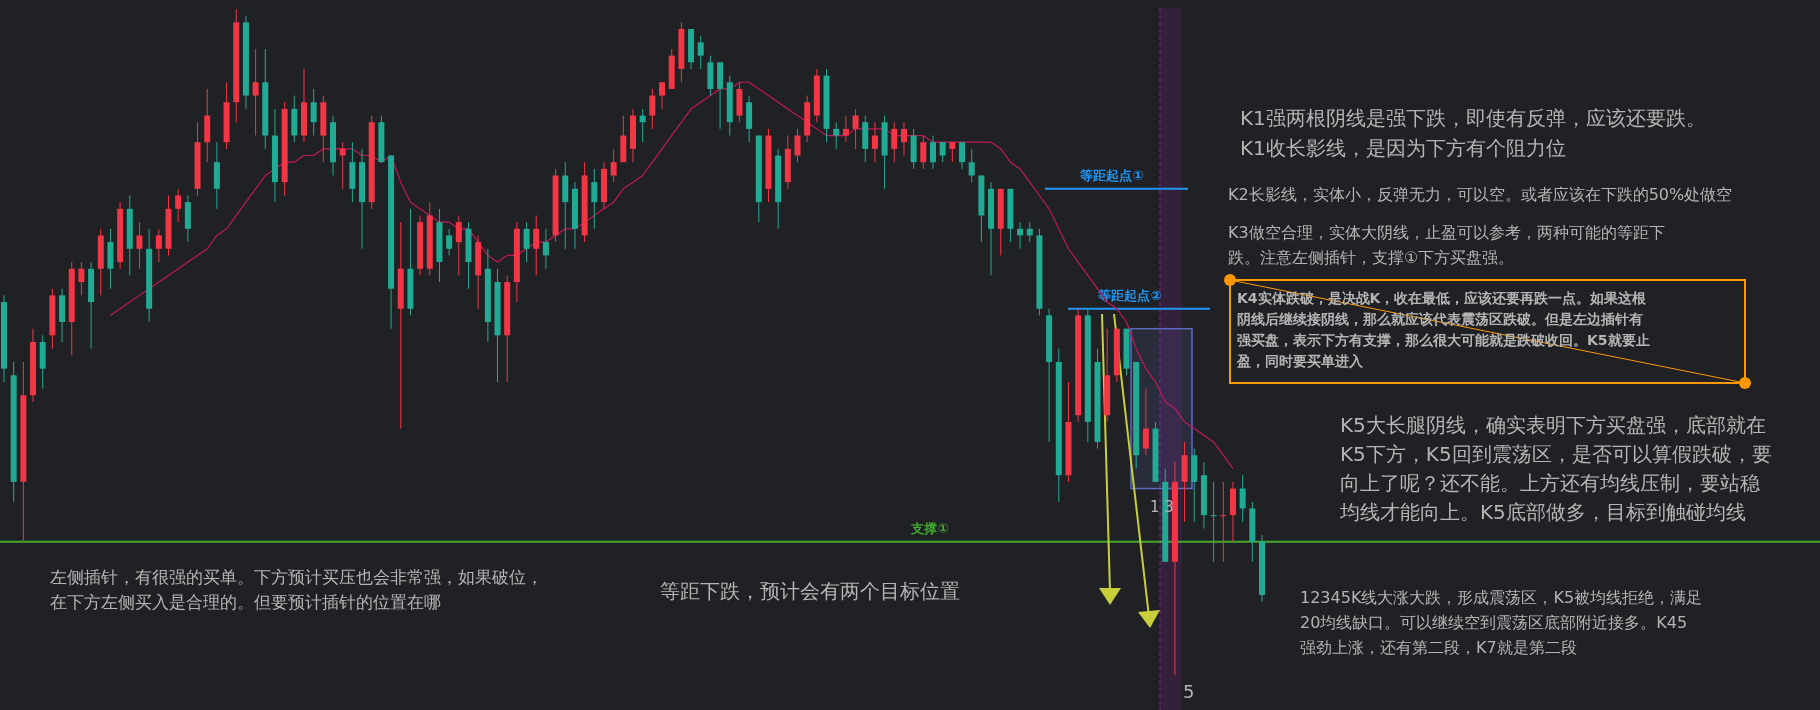 Image resolution: width=1820 pixels, height=710 pixels. What do you see at coordinates (929, 528) in the screenshot?
I see `ref-line-label: 支撑①` at bounding box center [929, 528].